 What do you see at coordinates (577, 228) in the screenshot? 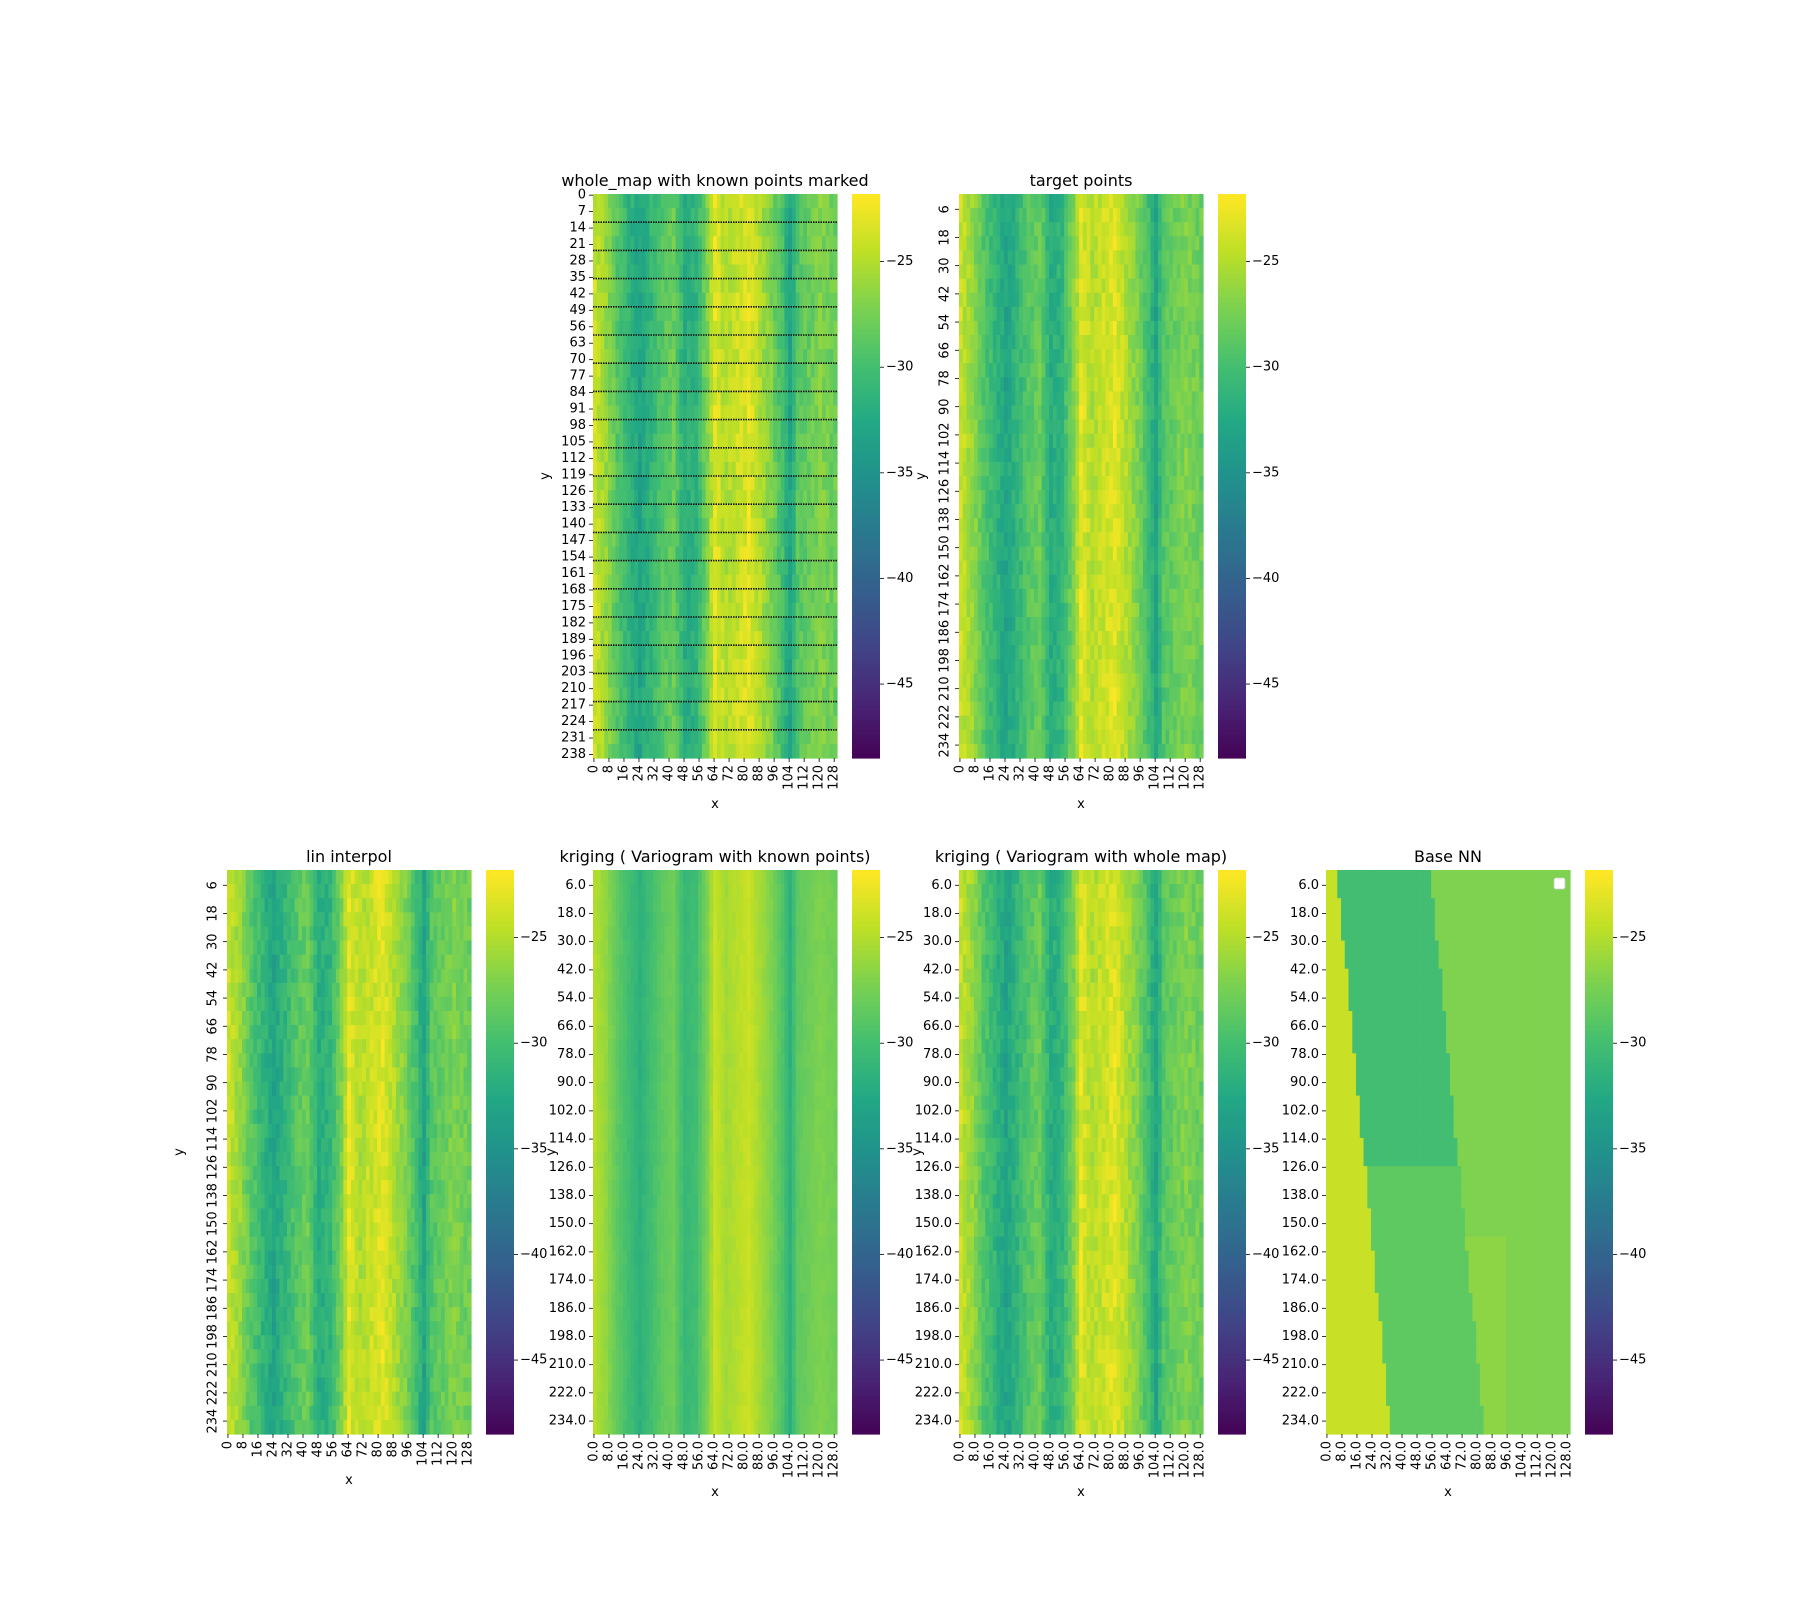
I see `y-tick-label: 14` at bounding box center [577, 228].